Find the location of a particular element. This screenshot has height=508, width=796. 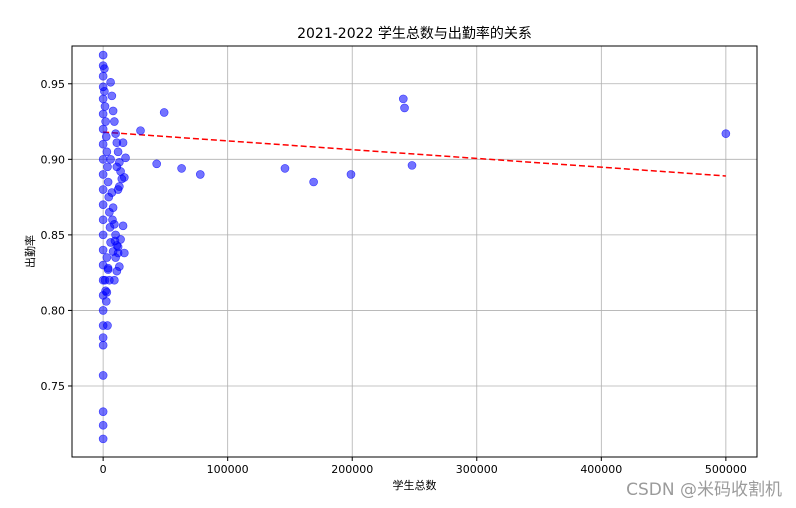

y-axis-label: 出勤率 is located at coordinates (30, 251).